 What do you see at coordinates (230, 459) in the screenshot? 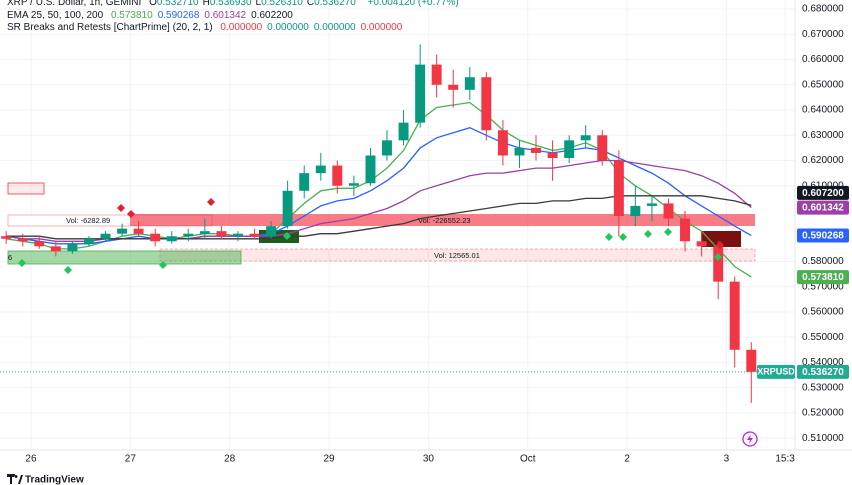
I see `x-tick-label: 28` at bounding box center [230, 459].